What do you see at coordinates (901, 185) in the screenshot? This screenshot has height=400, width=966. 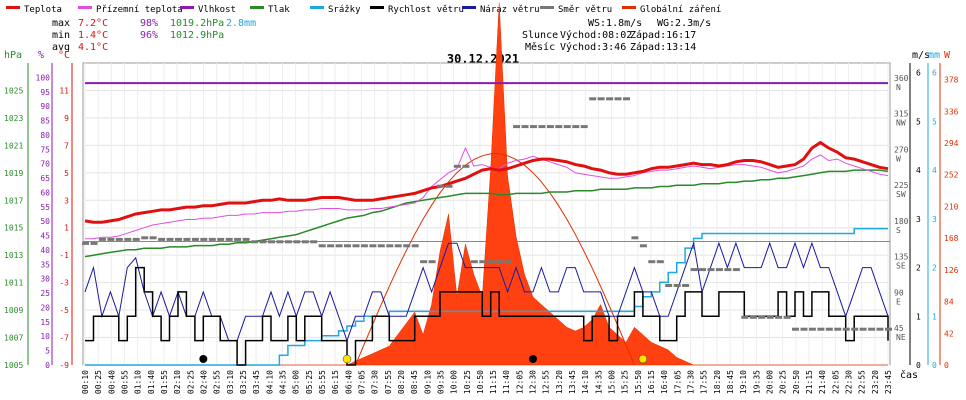 I see `dir-tick-3: 225` at bounding box center [901, 185].